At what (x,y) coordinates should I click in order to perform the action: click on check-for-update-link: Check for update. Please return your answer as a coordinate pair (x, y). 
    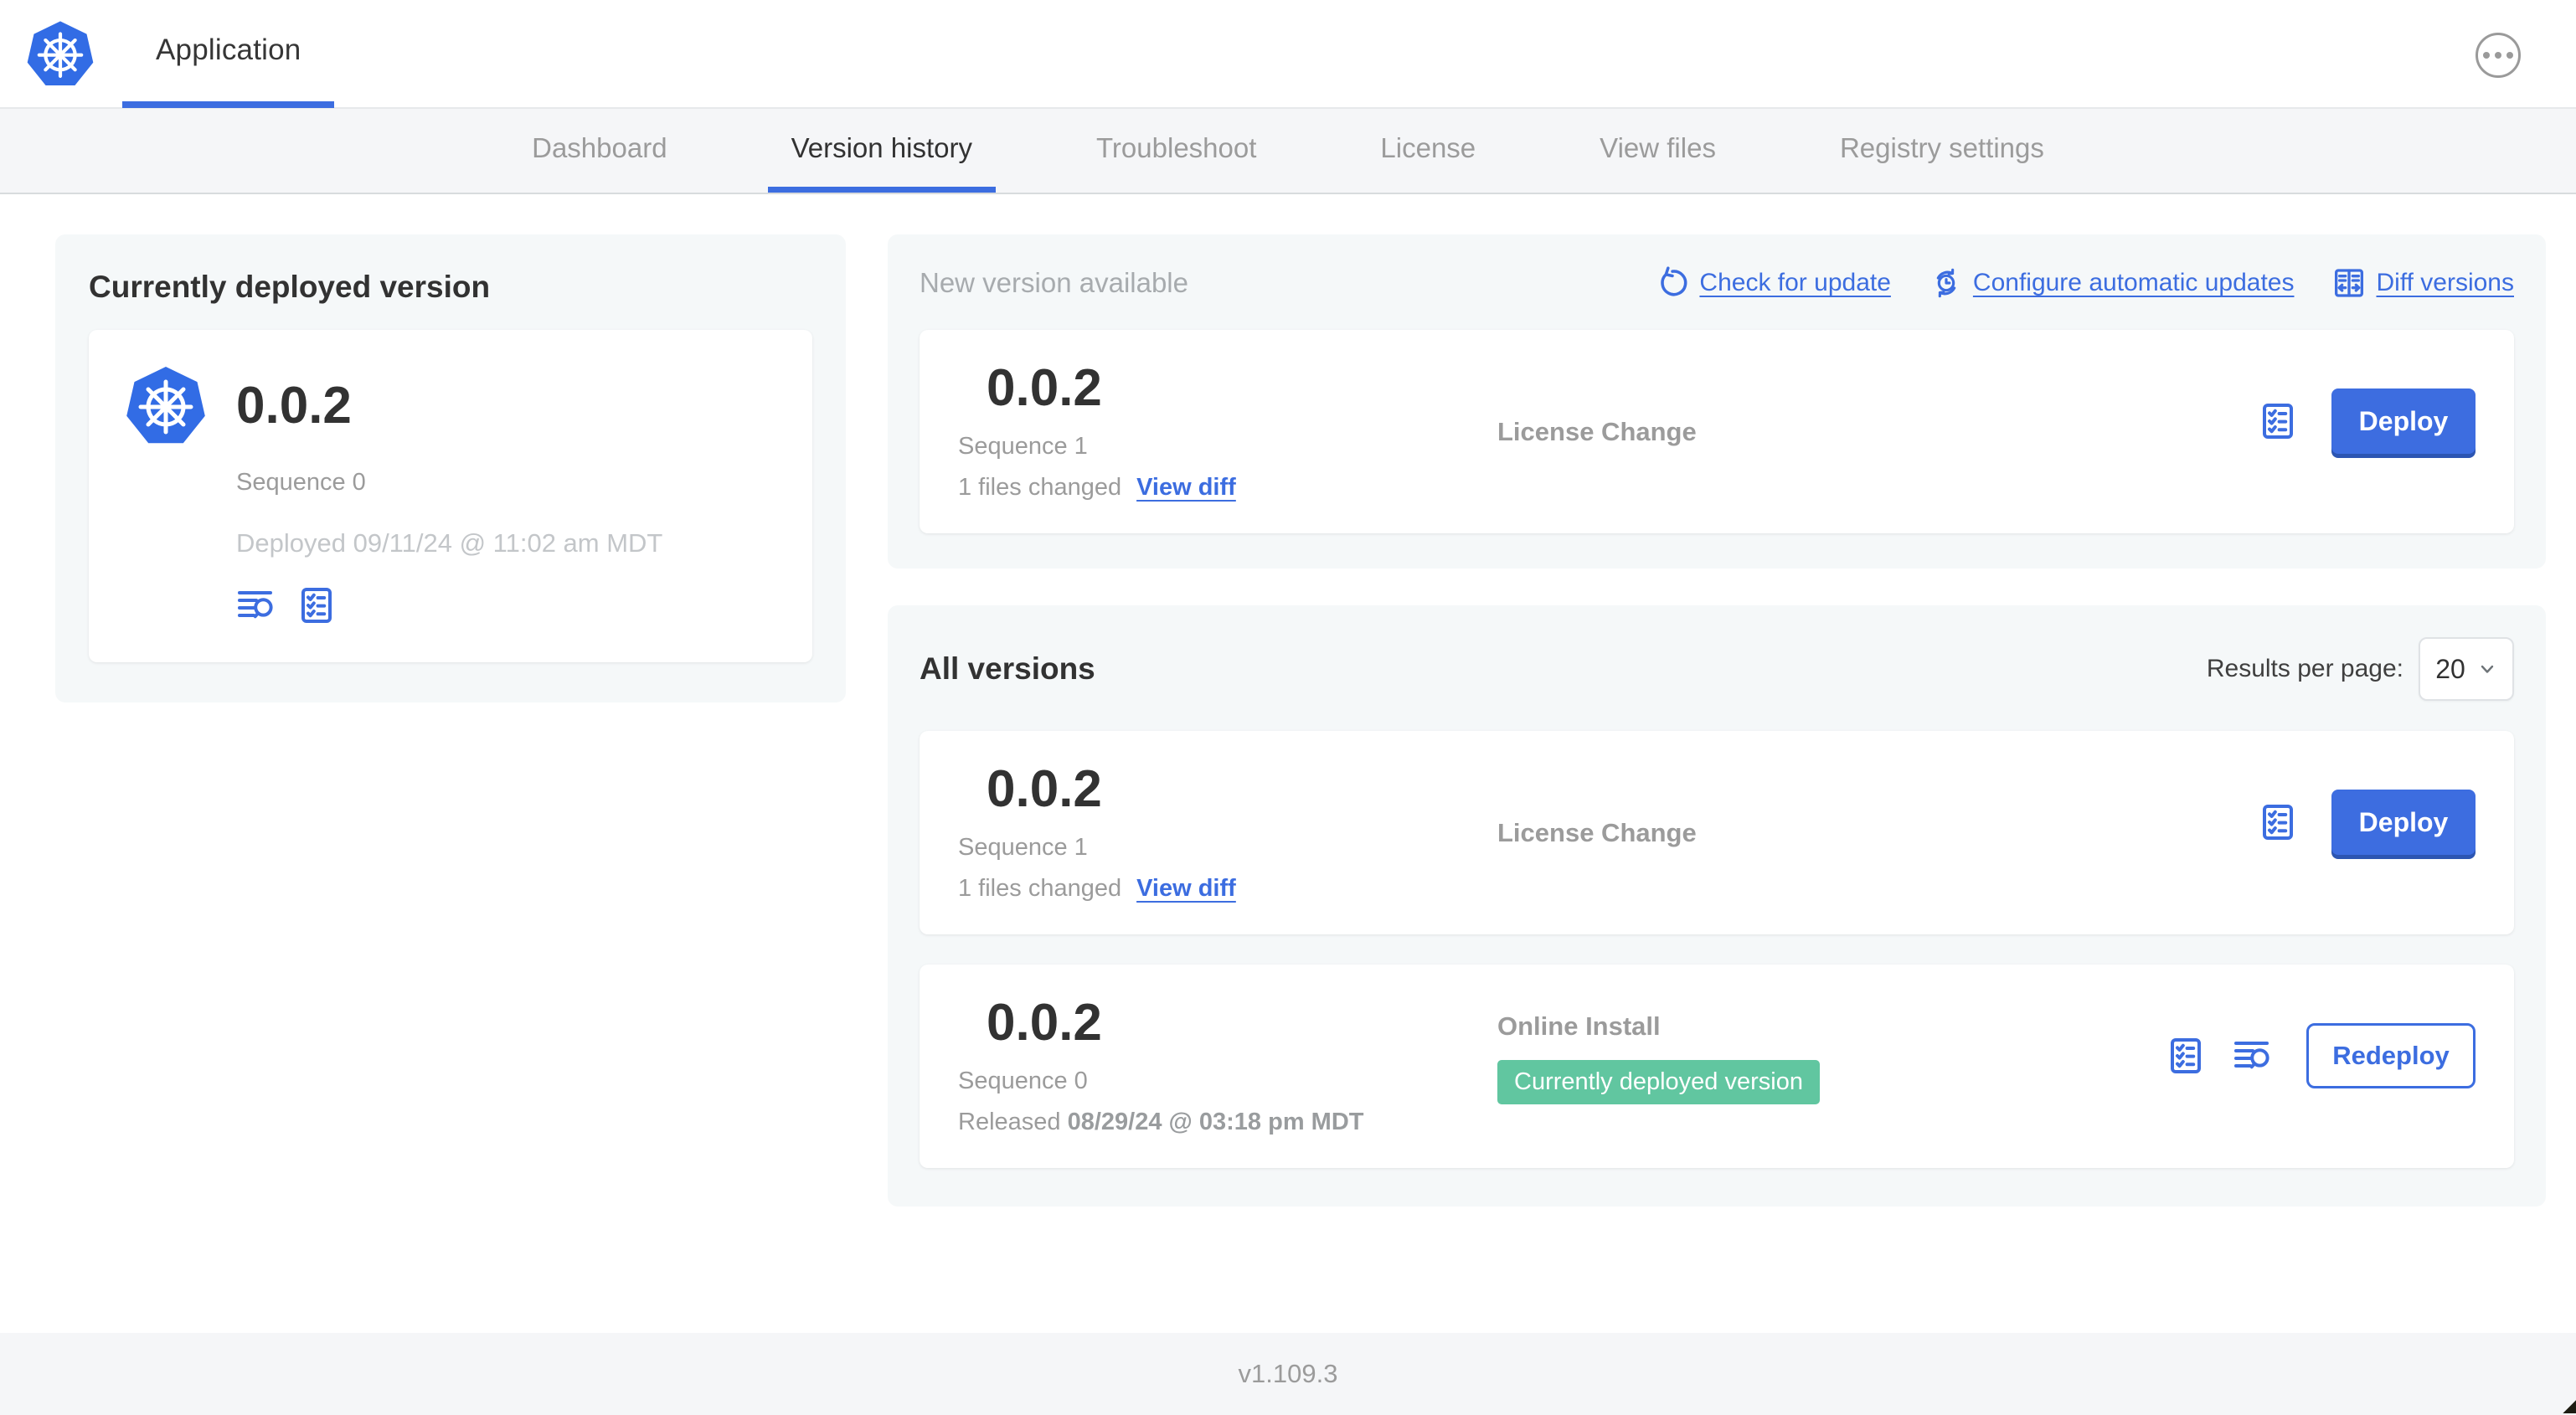
    Looking at the image, I should click on (1773, 283).